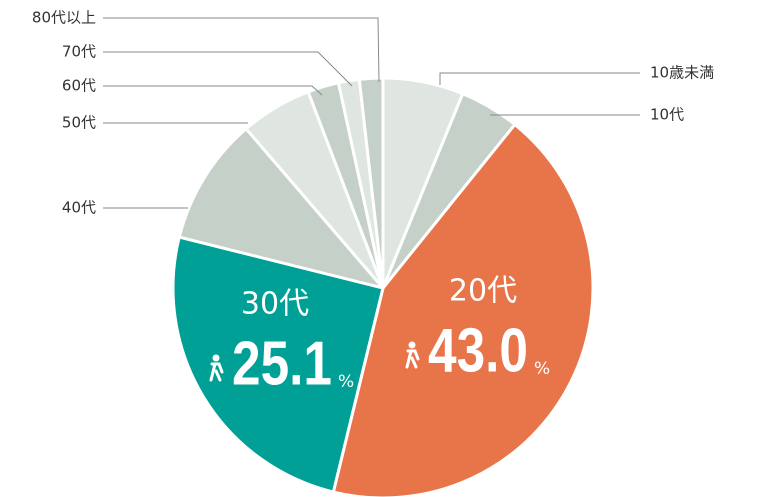  Describe the element at coordinates (79, 86) in the screenshot. I see `category-label: 60代` at that location.